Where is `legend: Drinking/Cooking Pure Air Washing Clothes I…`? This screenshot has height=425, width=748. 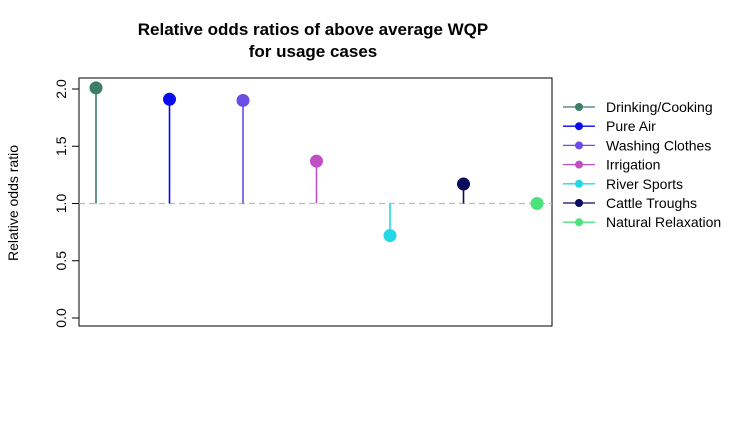 legend: Drinking/Cooking Pure Air Washing Clothes I… is located at coordinates (642, 164).